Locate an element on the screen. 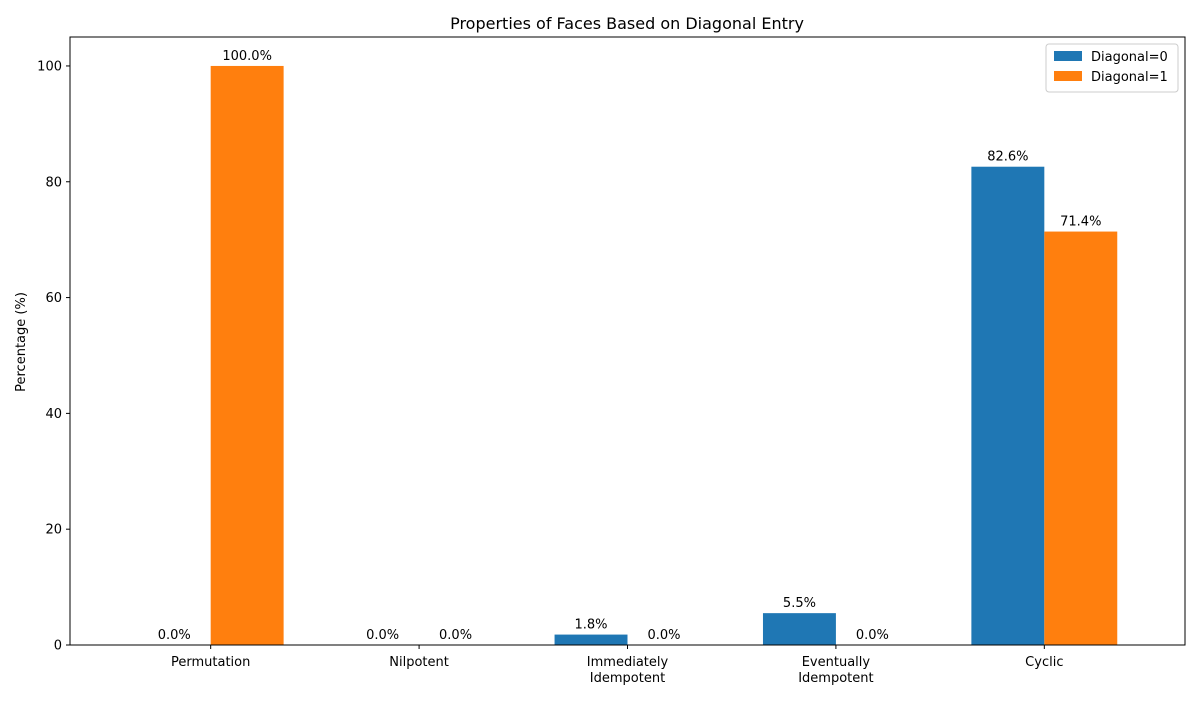 This screenshot has height=704, width=1200. x-tick-label-line: Cyclic is located at coordinates (1044, 662).